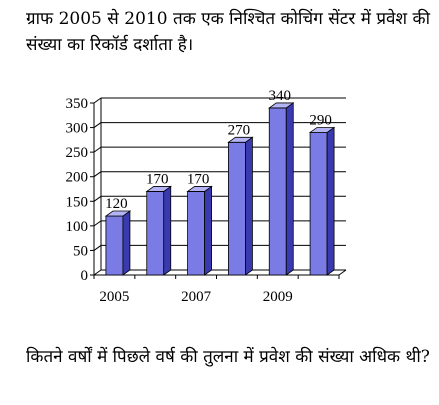 This screenshot has width=439, height=405. I want to click on data-label: 120, so click(116, 204).